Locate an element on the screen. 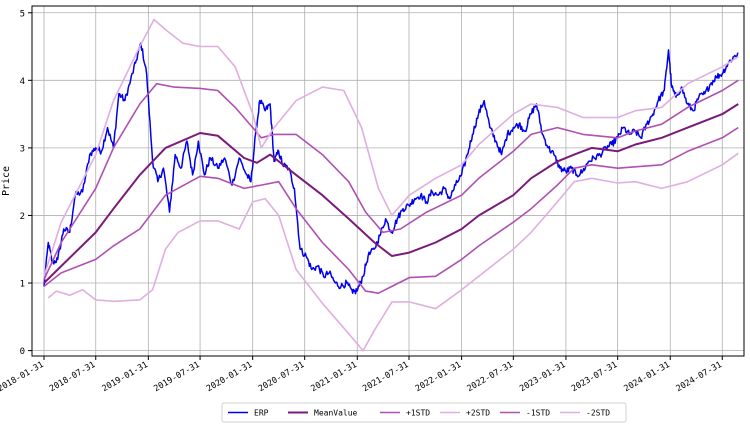 This screenshot has height=433, width=750. x-tick-label: 2018-07-31 is located at coordinates (72, 377).